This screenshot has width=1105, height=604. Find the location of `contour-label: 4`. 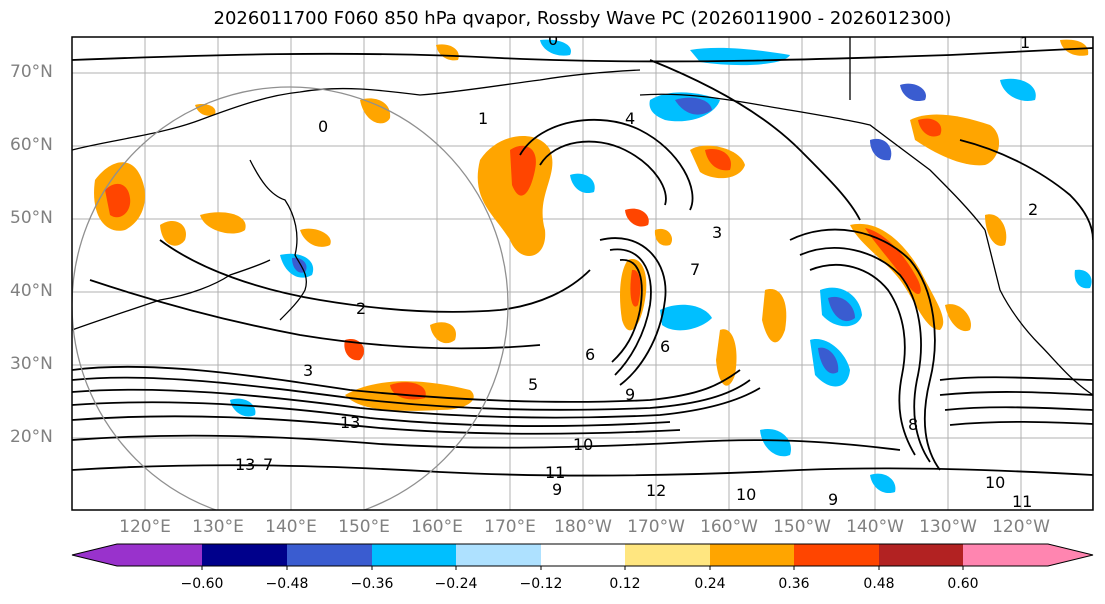

contour-label: 4 is located at coordinates (630, 118).